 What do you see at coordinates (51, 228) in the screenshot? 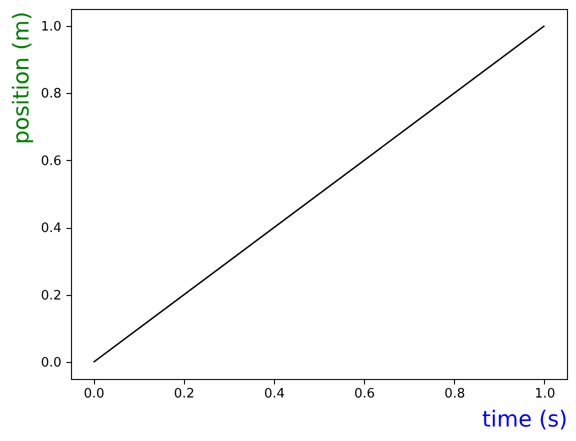
I see `y-tick-label: 0.4` at bounding box center [51, 228].